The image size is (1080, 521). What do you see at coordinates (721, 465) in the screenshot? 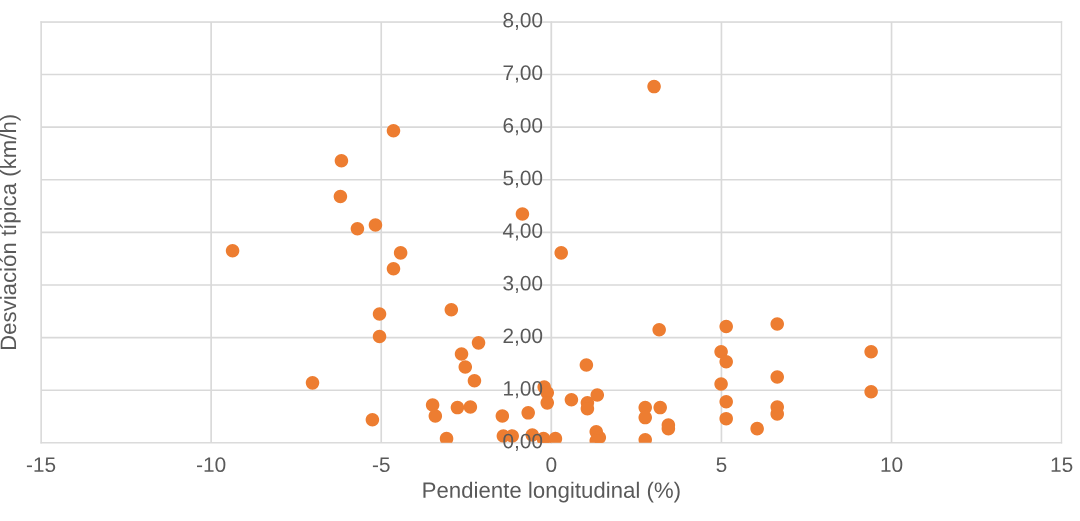
I see `x-tick-label: 5` at bounding box center [721, 465].